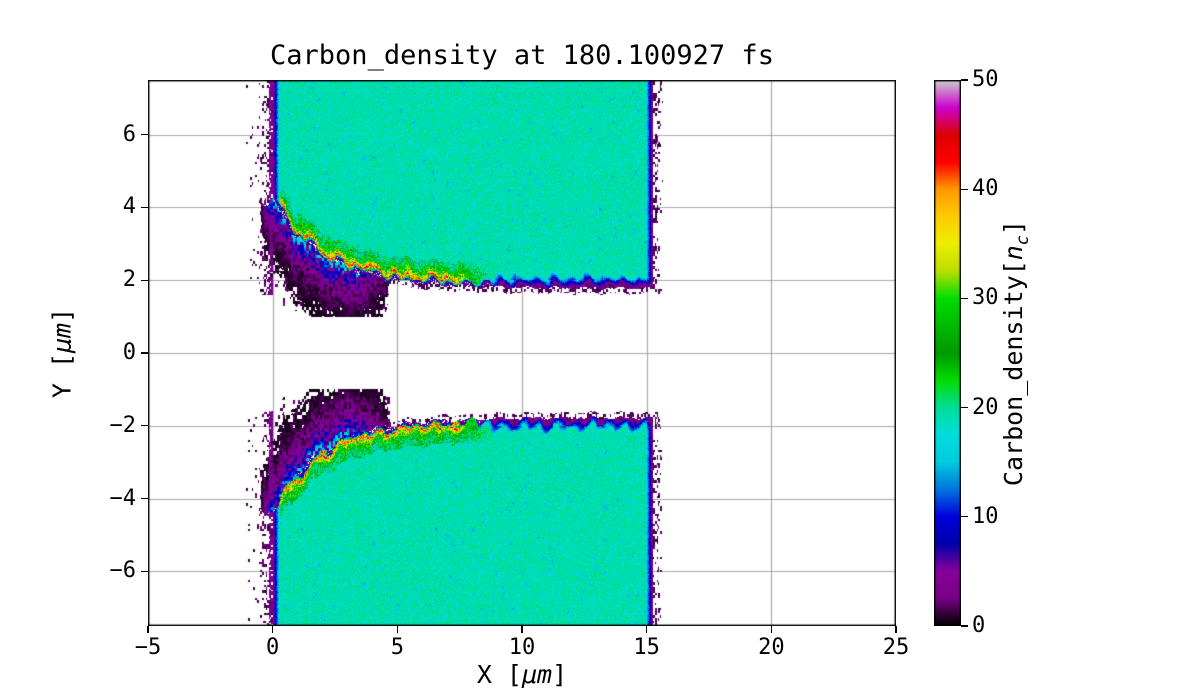 The image size is (1200, 700). I want to click on colorbar-label: Carbon_density[nc], so click(1016, 353).